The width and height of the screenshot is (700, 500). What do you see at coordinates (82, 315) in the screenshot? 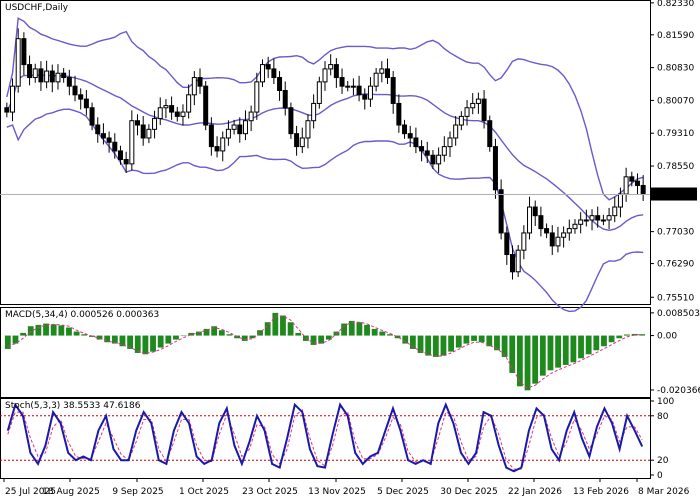
I see `macd-panel-title: MACD(5,34,4) 0.000526 0.000363` at bounding box center [82, 315].